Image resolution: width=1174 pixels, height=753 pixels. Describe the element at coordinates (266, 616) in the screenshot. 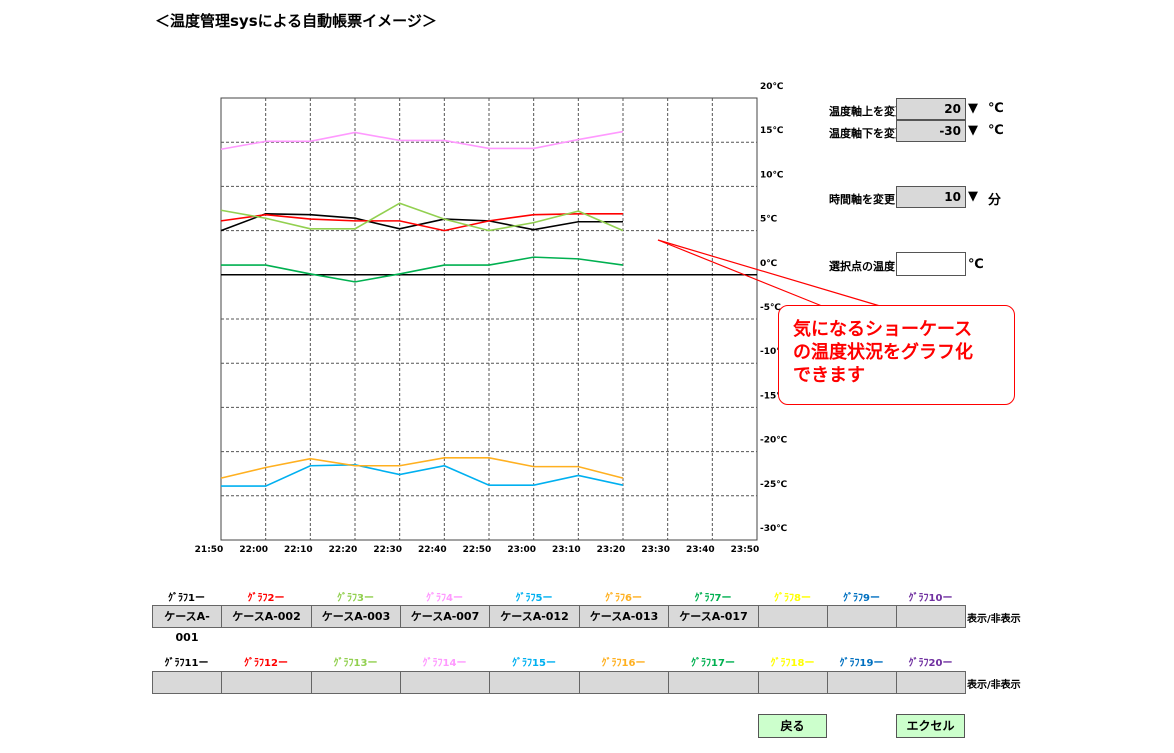

I see `case-select-cell: ケースA-002` at that location.